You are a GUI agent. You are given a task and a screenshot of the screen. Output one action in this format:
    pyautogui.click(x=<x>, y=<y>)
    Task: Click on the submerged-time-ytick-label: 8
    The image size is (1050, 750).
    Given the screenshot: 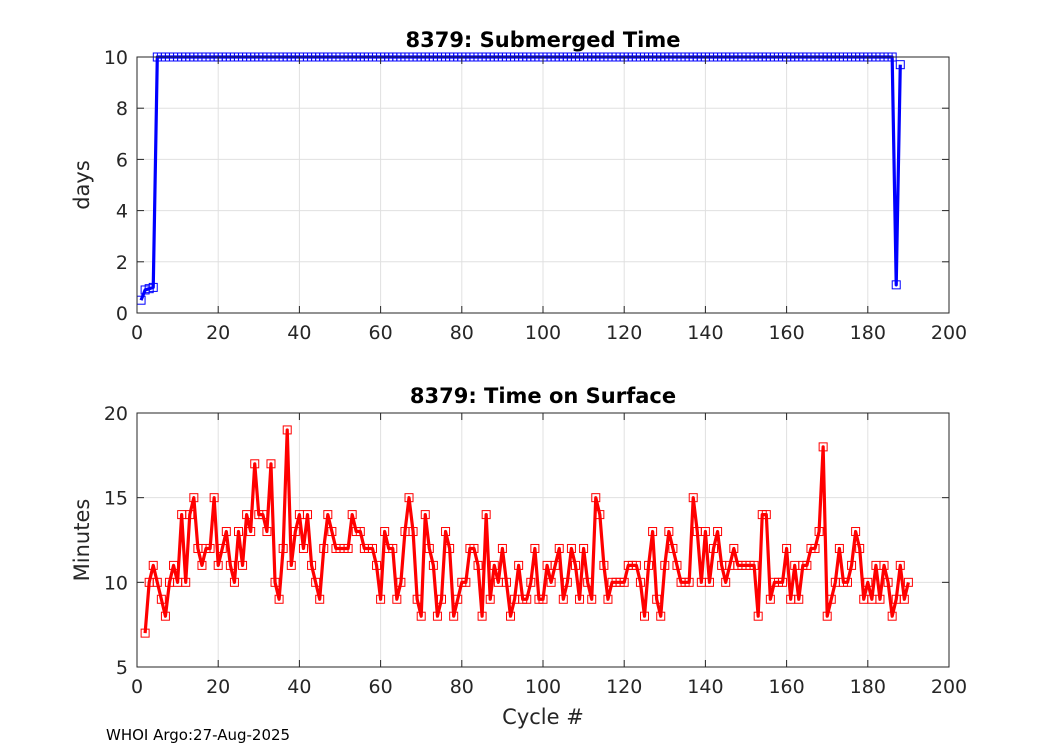 What is the action you would take?
    pyautogui.click(x=122, y=109)
    